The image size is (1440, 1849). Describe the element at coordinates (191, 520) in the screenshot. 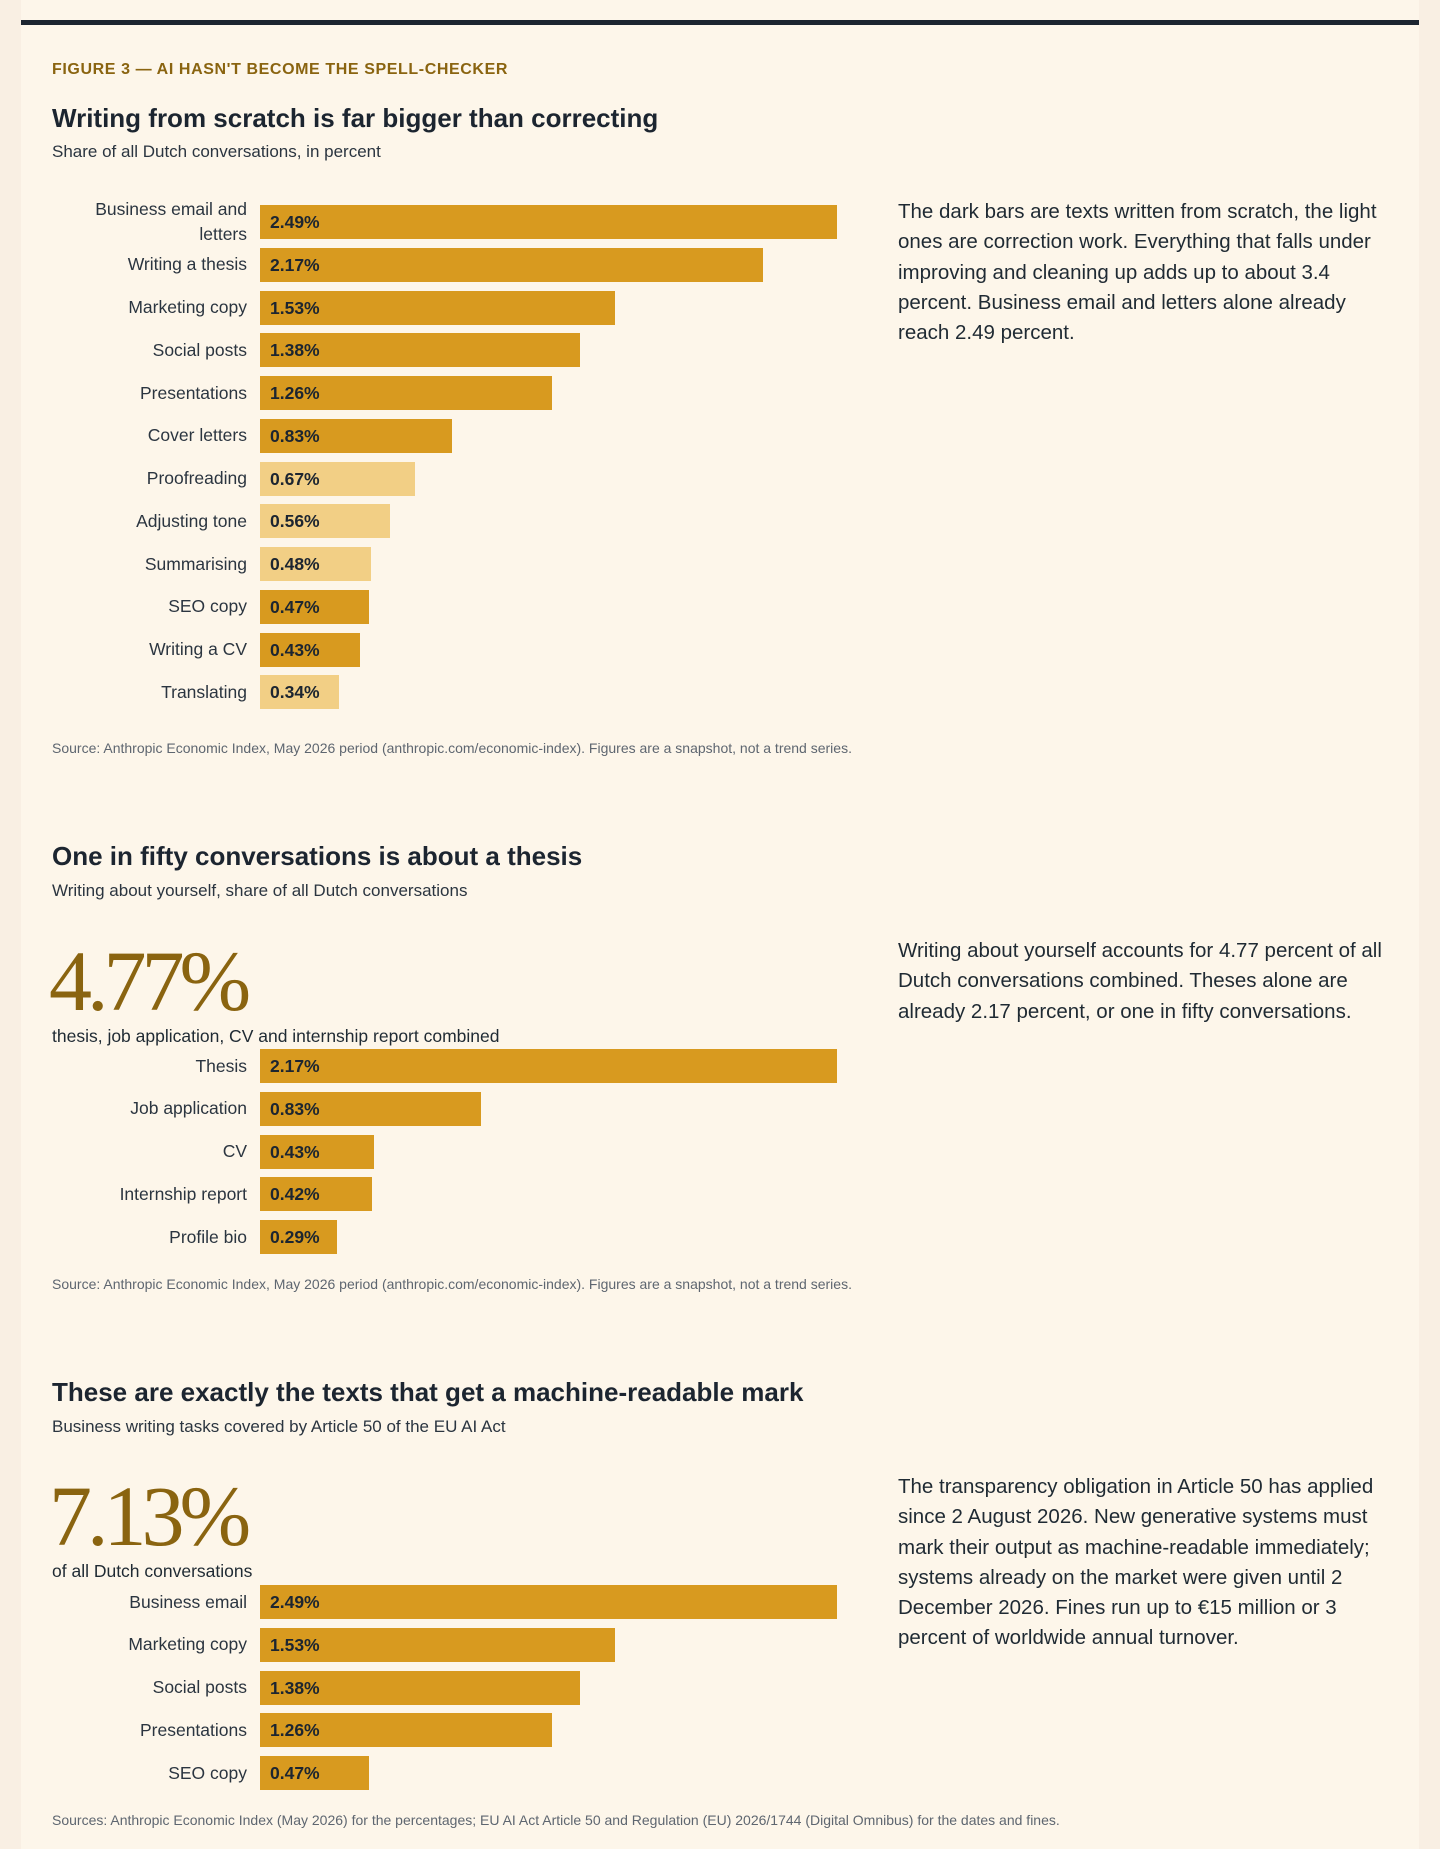

I see `category-label: Adjusting tone` at that location.